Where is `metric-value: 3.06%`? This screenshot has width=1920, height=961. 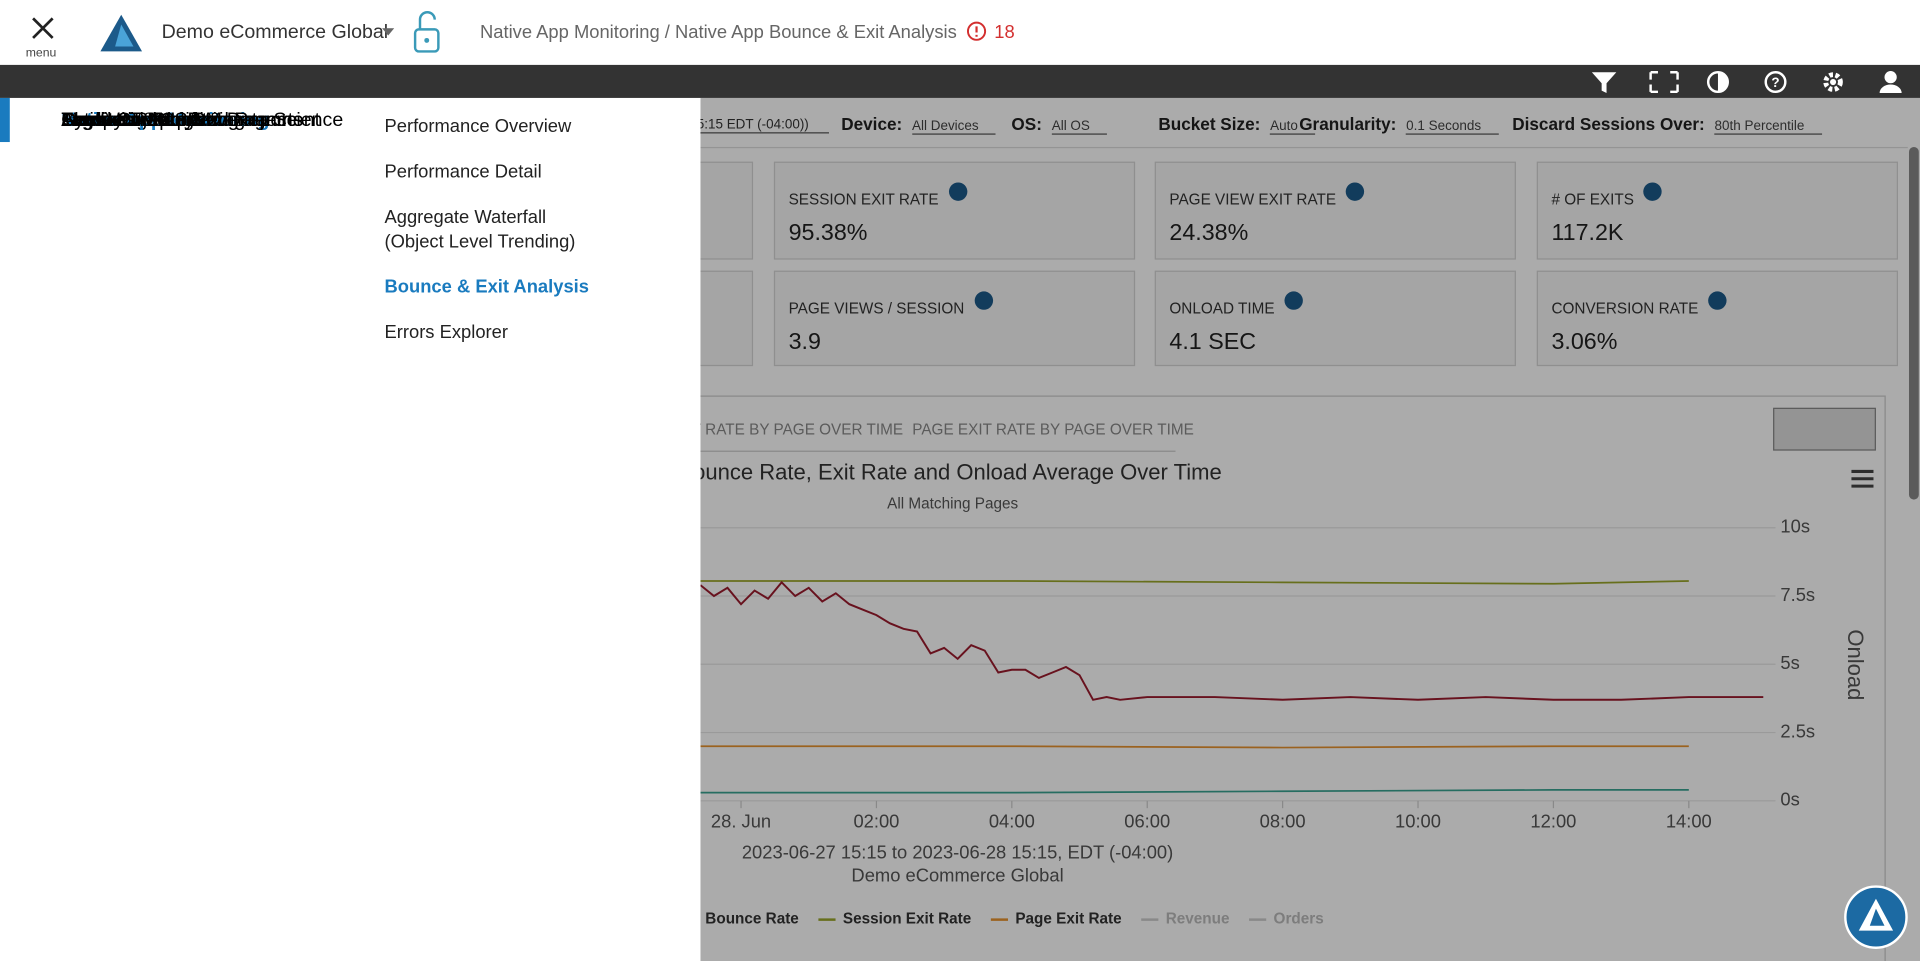 metric-value: 3.06% is located at coordinates (1584, 342).